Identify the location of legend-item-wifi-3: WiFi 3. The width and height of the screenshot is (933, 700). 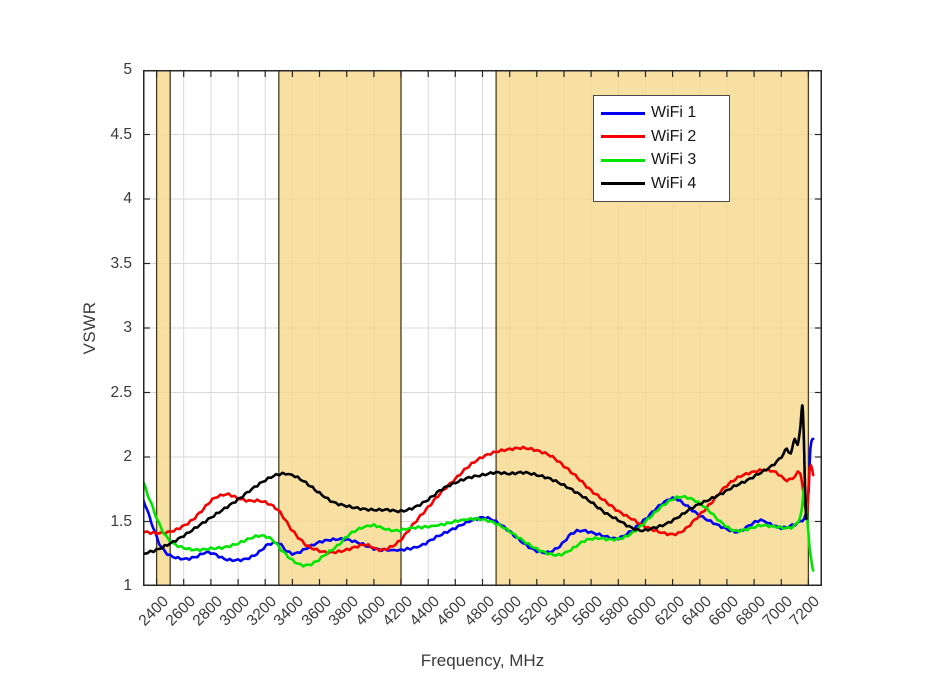
(661, 160).